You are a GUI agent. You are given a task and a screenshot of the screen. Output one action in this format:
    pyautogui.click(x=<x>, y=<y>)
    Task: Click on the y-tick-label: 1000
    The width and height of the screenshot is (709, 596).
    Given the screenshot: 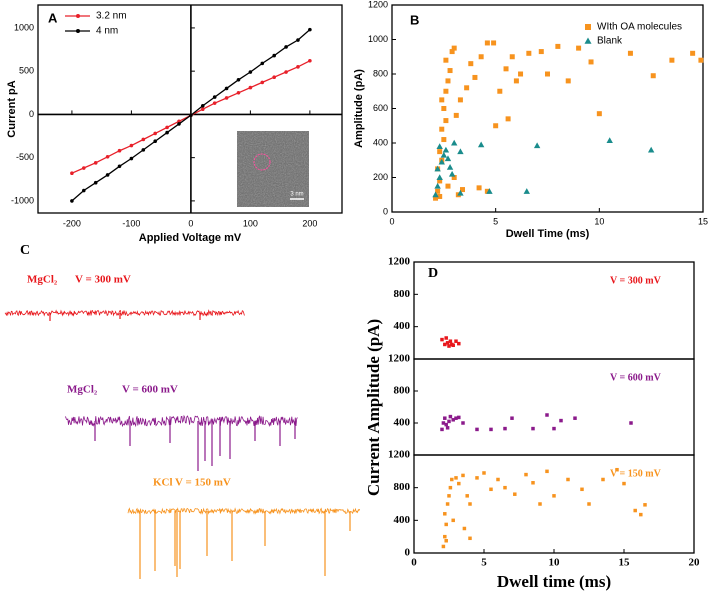 What is the action you would take?
    pyautogui.click(x=24, y=27)
    